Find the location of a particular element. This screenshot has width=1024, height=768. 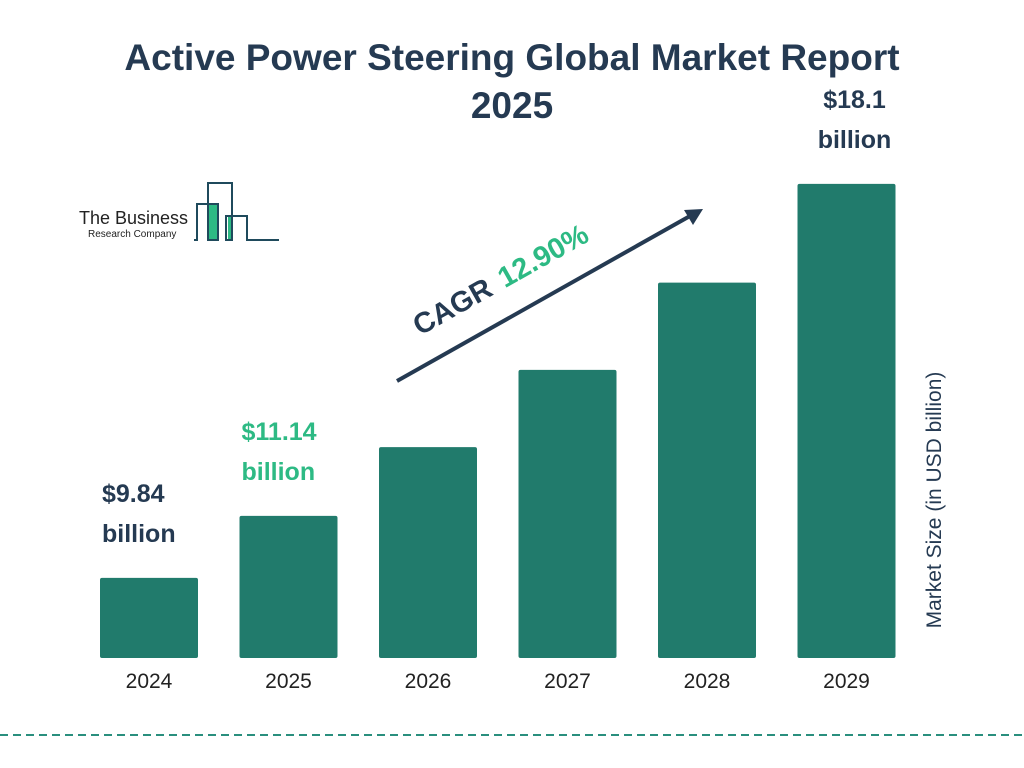

bar-2027 is located at coordinates (567, 513).